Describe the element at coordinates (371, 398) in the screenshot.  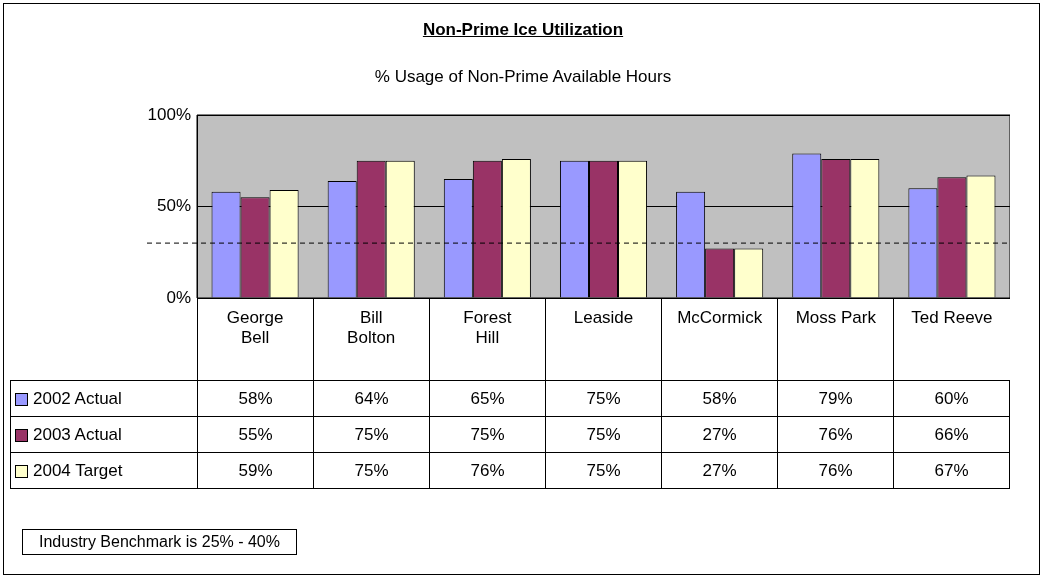
I see `data-label: 64%` at that location.